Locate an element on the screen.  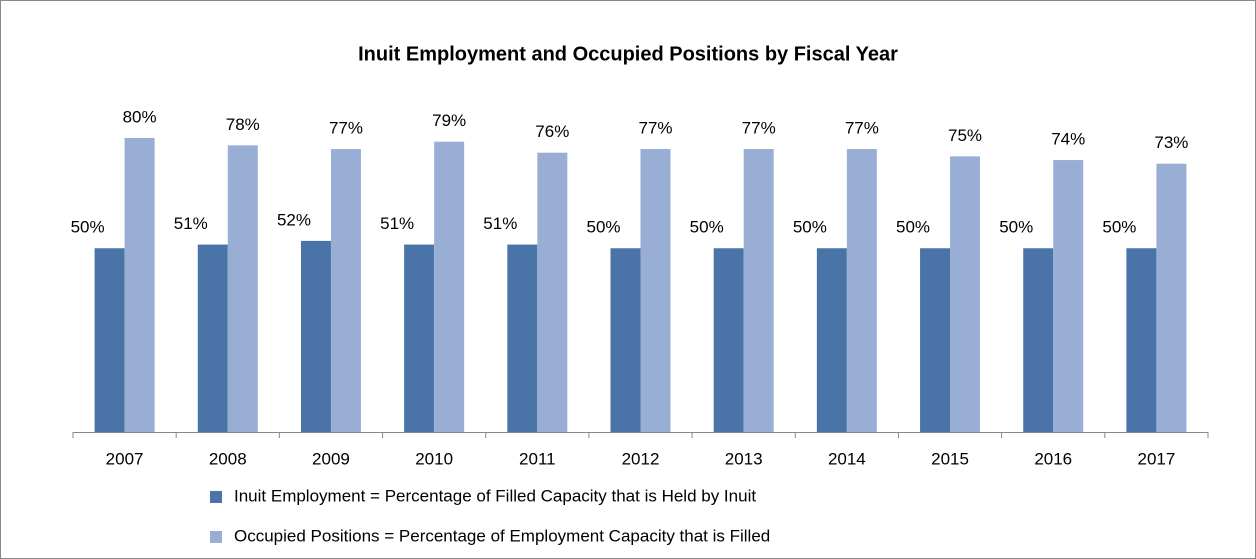
x-tick-label: 2010 is located at coordinates (434, 458).